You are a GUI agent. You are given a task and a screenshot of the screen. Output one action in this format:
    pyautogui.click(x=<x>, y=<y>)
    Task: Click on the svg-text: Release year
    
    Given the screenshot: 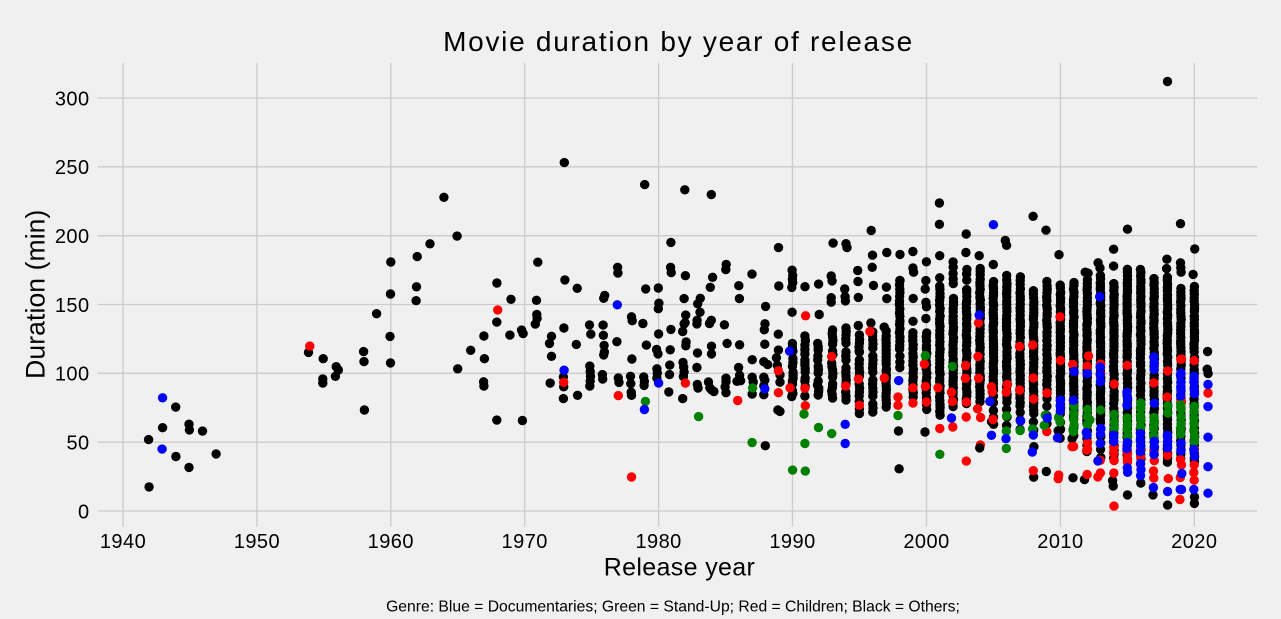 What is the action you would take?
    pyautogui.click(x=680, y=568)
    